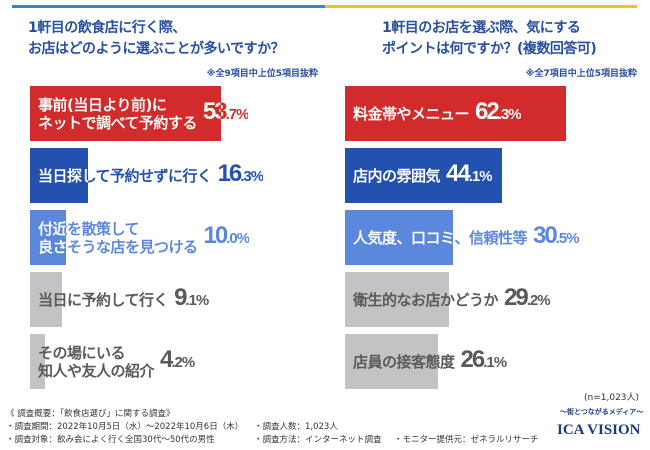 Image resolution: width=650 pixels, height=450 pixels. Describe the element at coordinates (481, 6) in the screenshot. I see `right-accent-line` at that location.